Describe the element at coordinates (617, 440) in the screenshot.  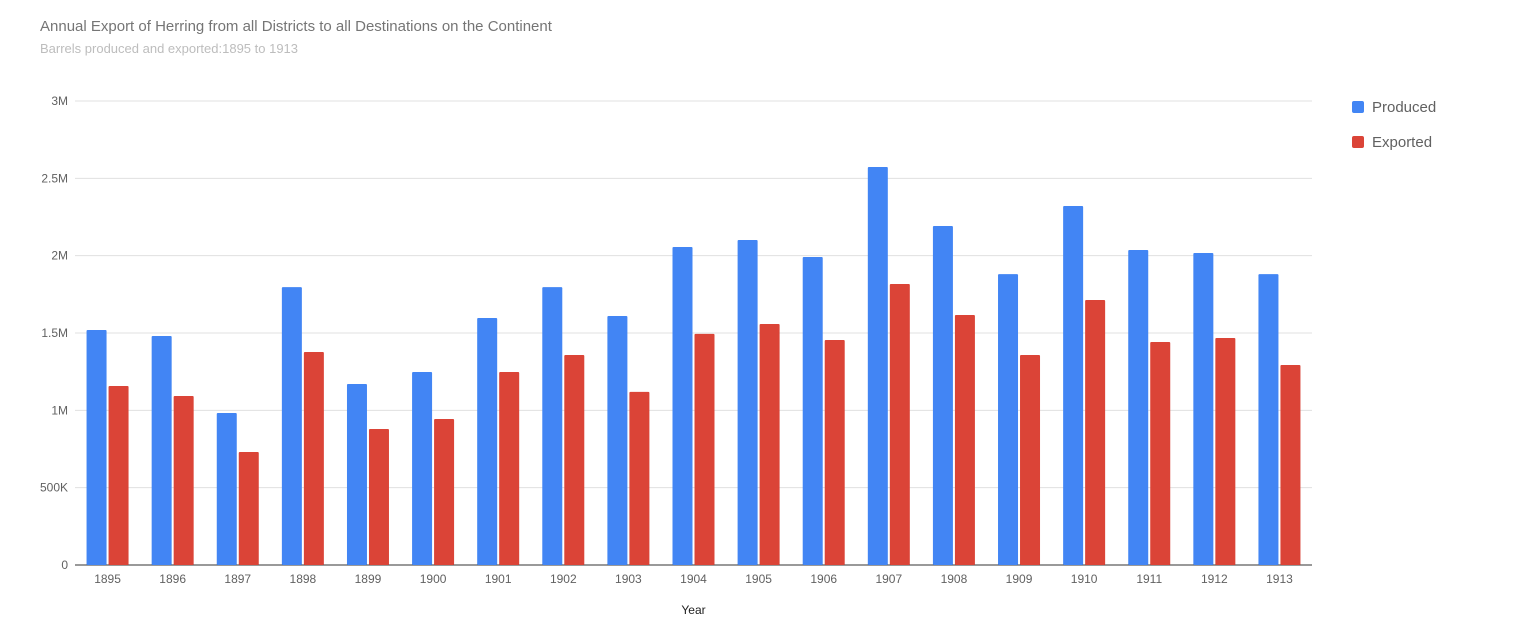
I see `bar-produced-1903` at that location.